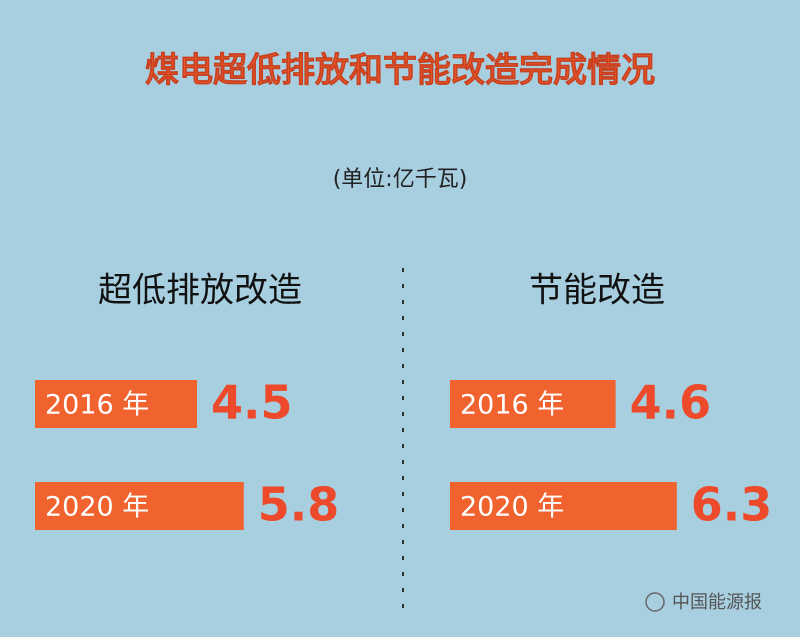 The image size is (800, 637). What do you see at coordinates (400, 71) in the screenshot?
I see `title: 煤电超低排放和节能改造完成情况` at bounding box center [400, 71].